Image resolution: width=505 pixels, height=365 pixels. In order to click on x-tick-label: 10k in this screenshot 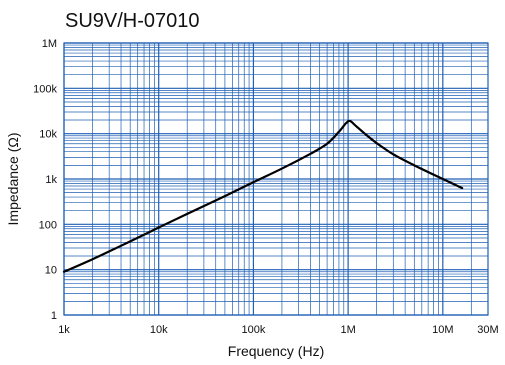, I will do `click(159, 330)`.